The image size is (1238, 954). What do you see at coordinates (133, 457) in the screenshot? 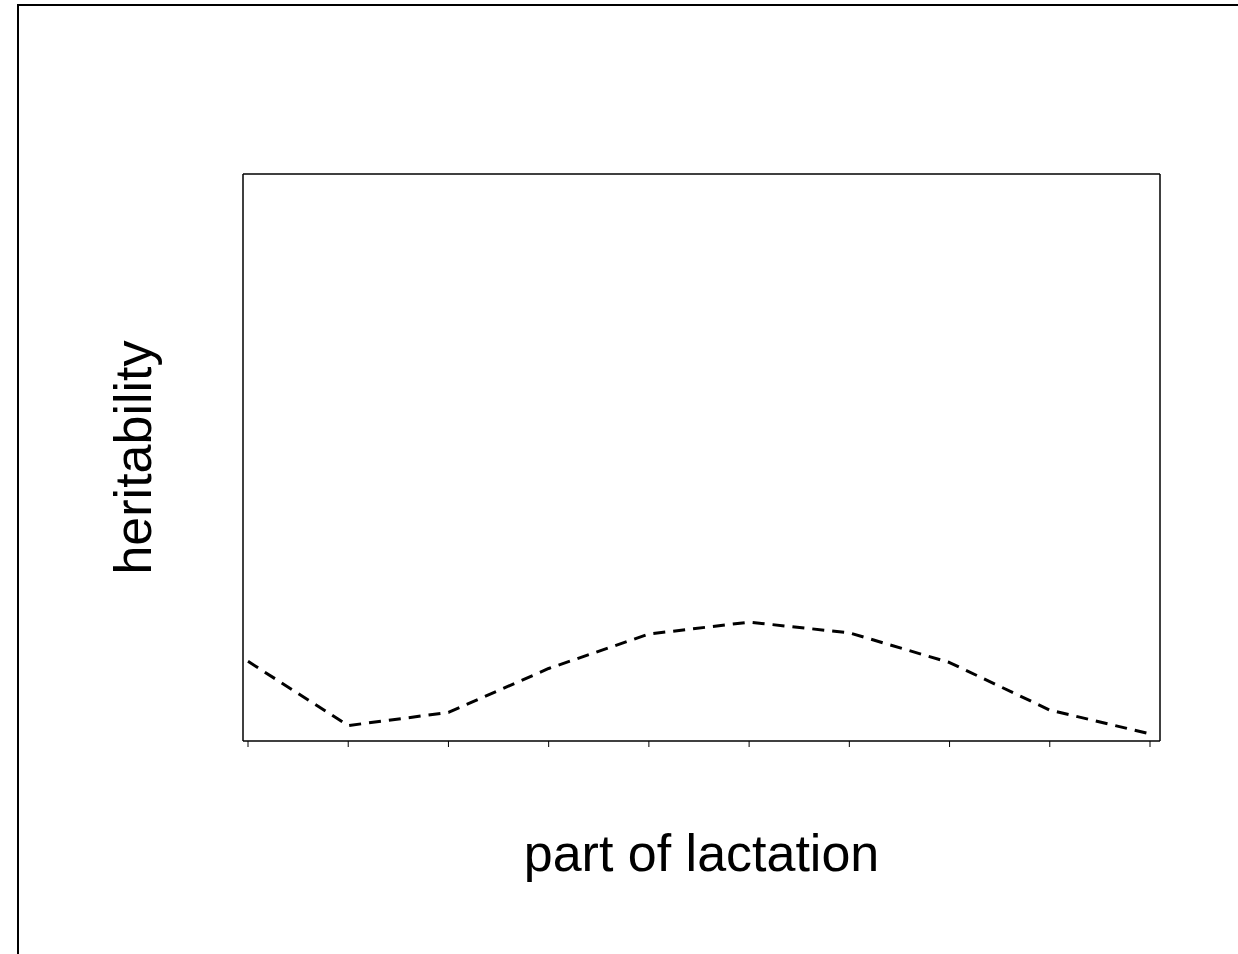
I see `y-axis-title: heritability` at bounding box center [133, 457].